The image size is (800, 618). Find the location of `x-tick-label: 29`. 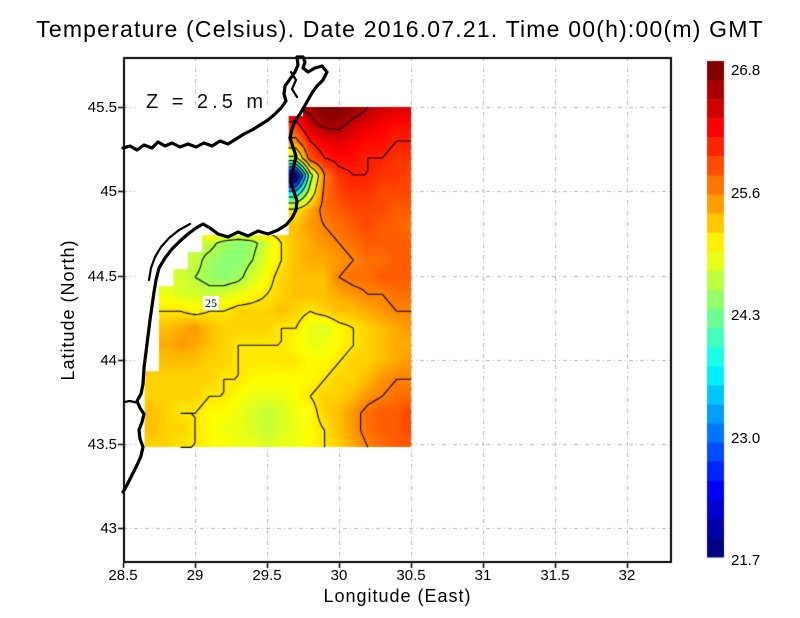

x-tick-label: 29 is located at coordinates (195, 575).